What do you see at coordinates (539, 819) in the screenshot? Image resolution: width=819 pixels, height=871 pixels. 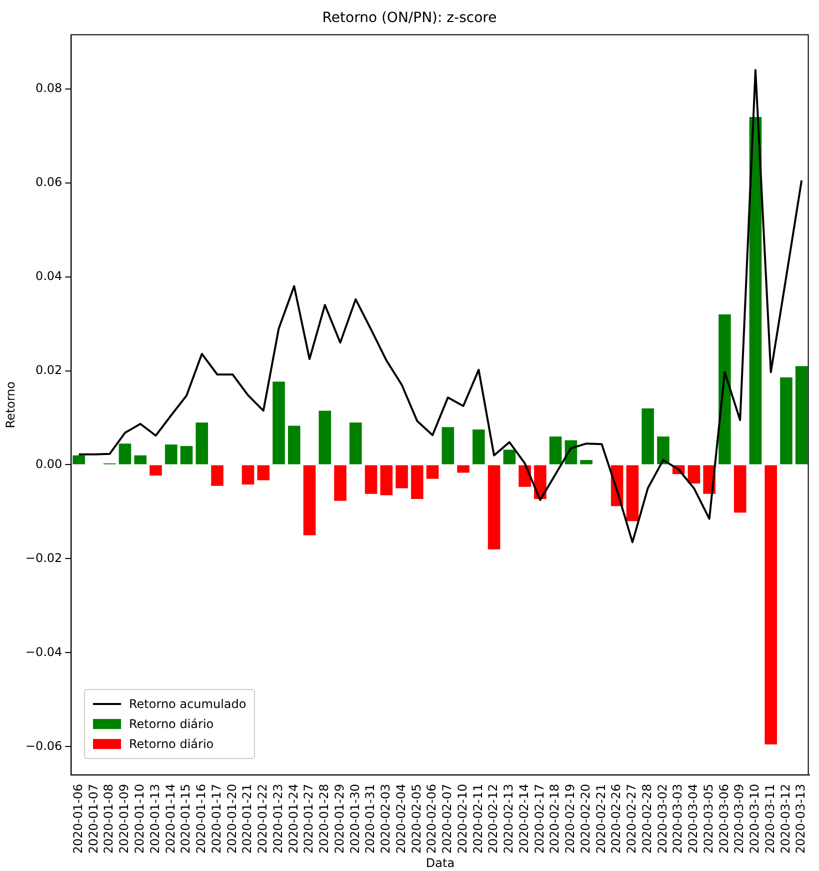 I see `x-tick-label: 2020-02-17` at bounding box center [539, 819].